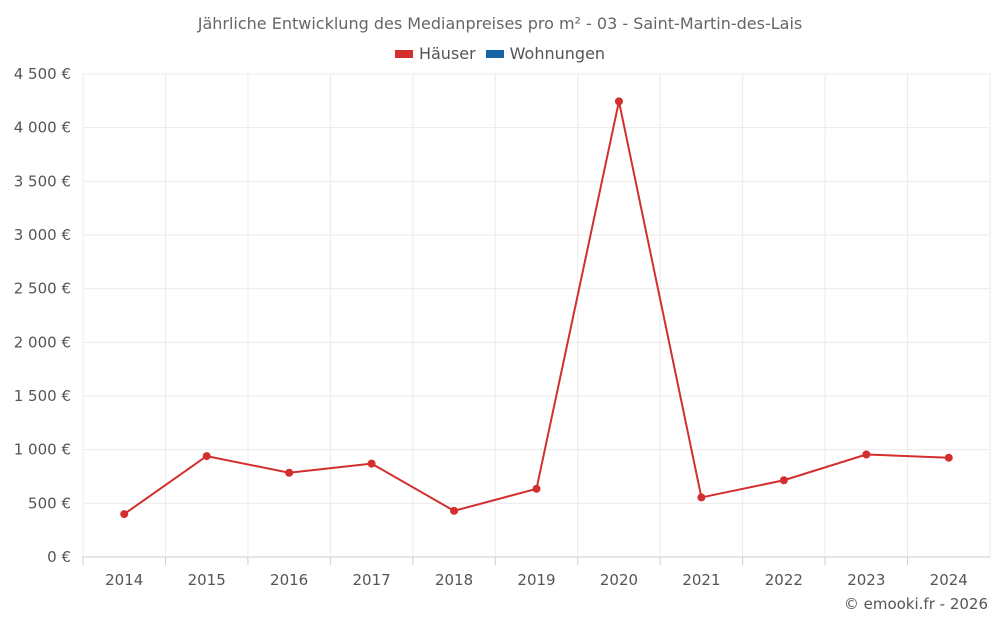 This screenshot has width=1000, height=625. Describe the element at coordinates (619, 580) in the screenshot. I see `x-tick-label: 2020` at that location.